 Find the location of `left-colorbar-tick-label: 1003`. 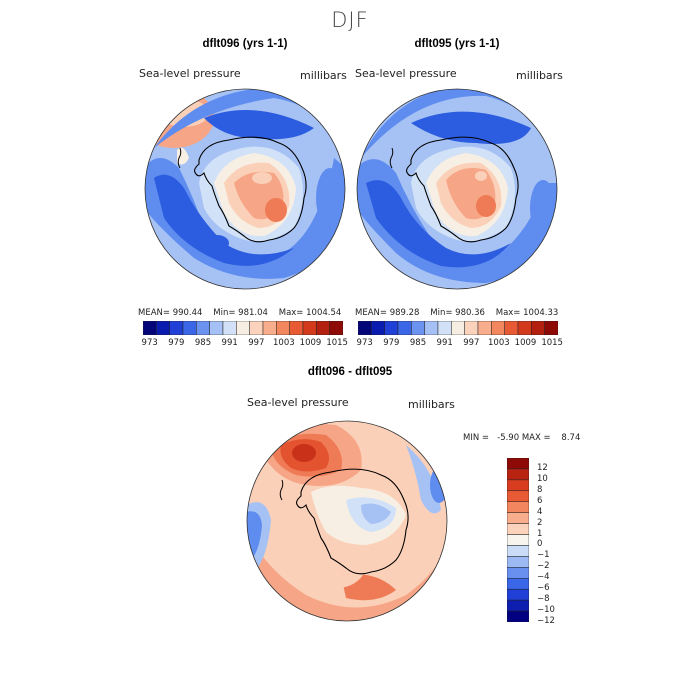

left-colorbar-tick-label: 1003 is located at coordinates (284, 343).